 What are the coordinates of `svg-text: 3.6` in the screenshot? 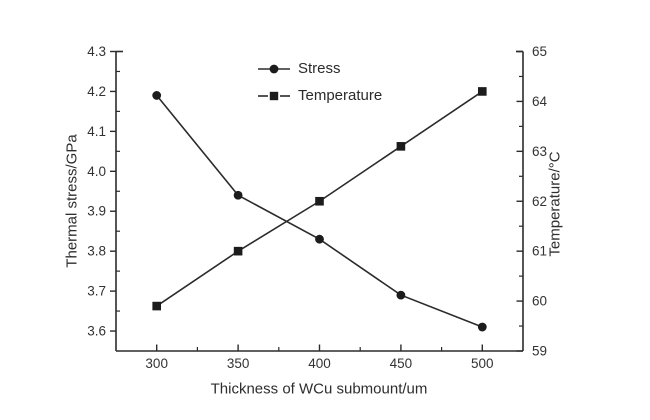 It's located at (96, 331).